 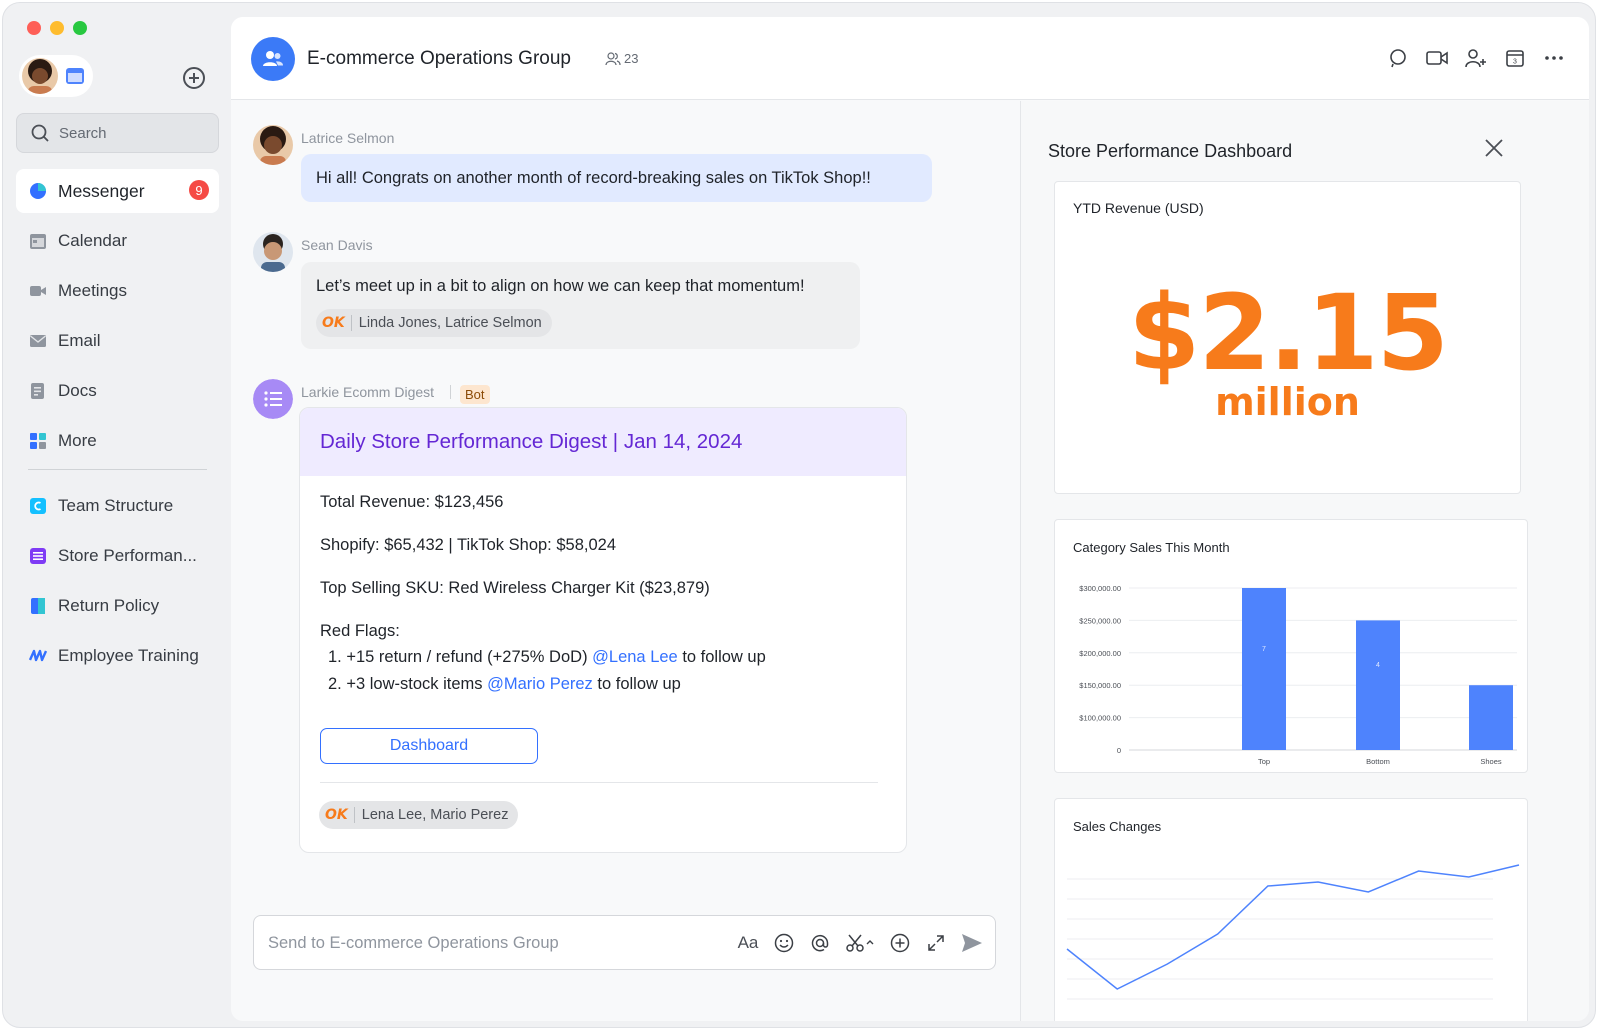 I want to click on user-avatar, so click(x=40, y=76).